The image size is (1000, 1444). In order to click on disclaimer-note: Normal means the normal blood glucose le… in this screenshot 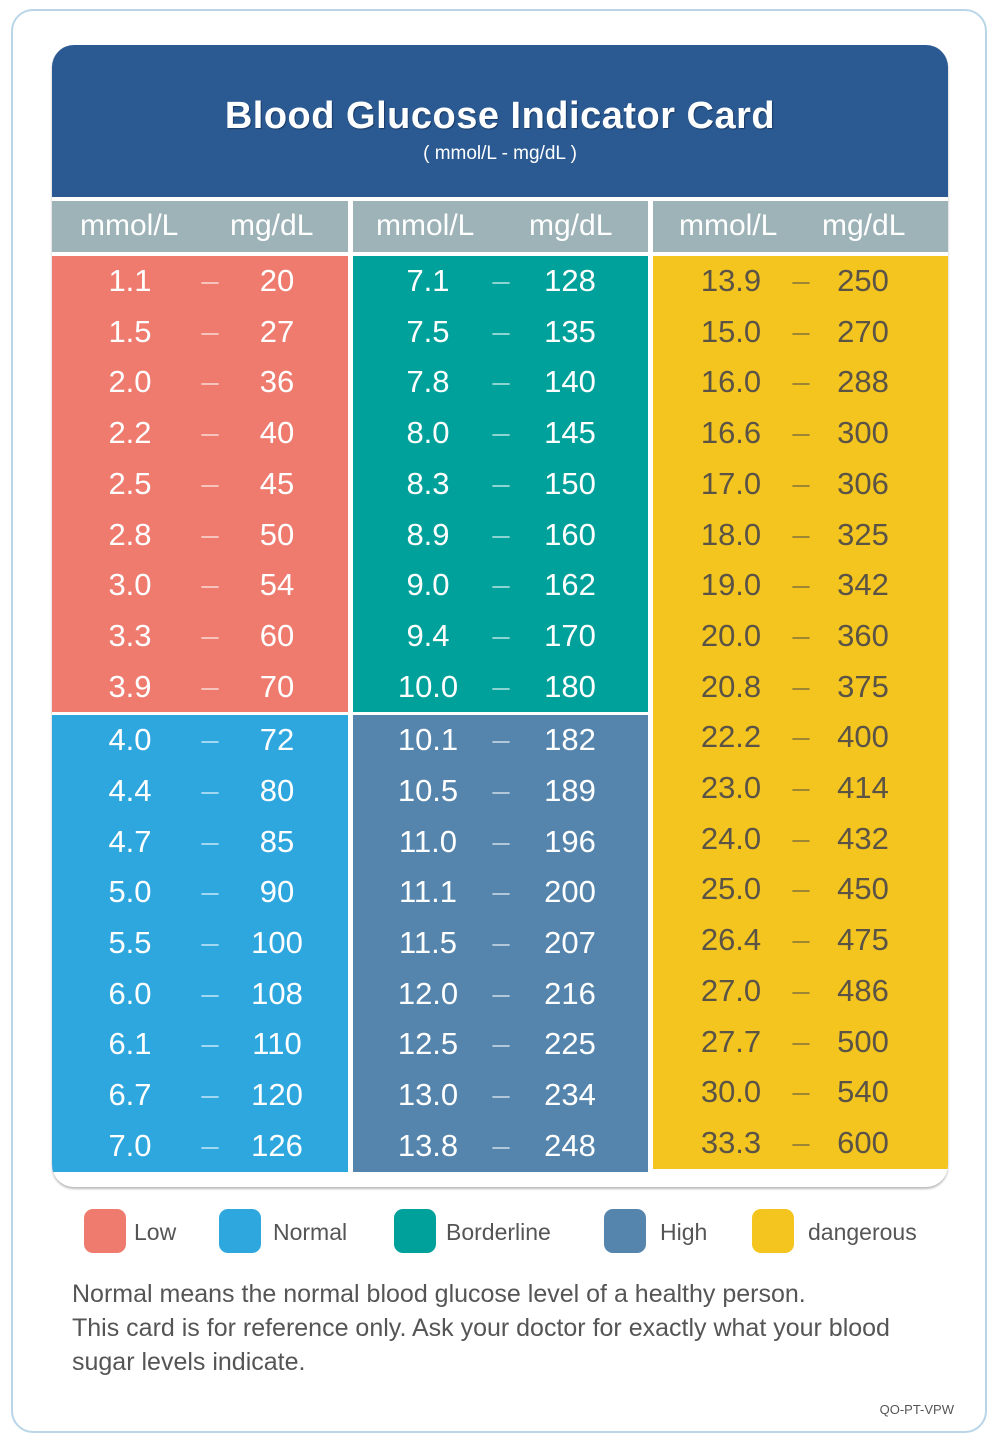, I will do `click(512, 1328)`.